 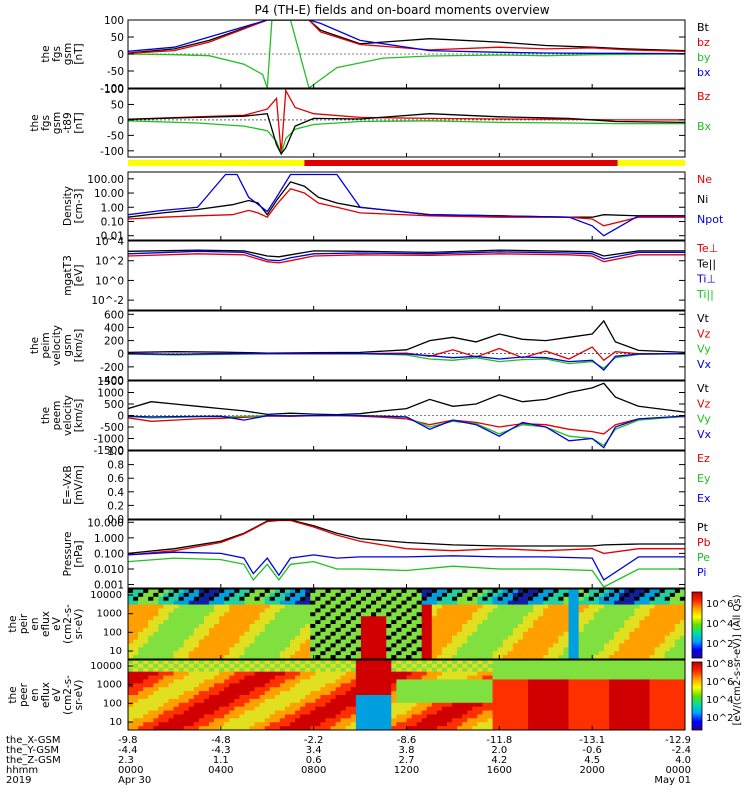 I want to click on x-axis-value: -13.1, so click(x=592, y=740).